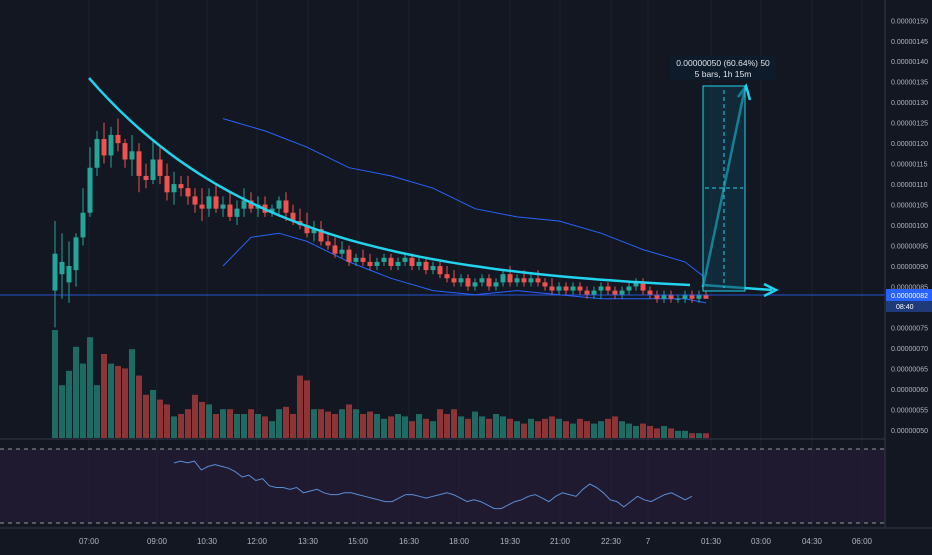  I want to click on measure-tool: 0.00000050 (60.64%) 505 bars, 1h 15m, so click(723, 174).